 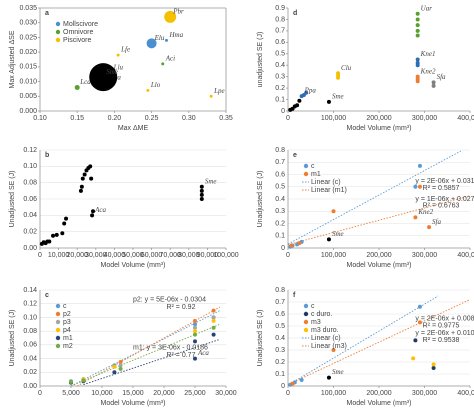 I want to click on y-tick-label: 0.010, so click(x=28, y=81).